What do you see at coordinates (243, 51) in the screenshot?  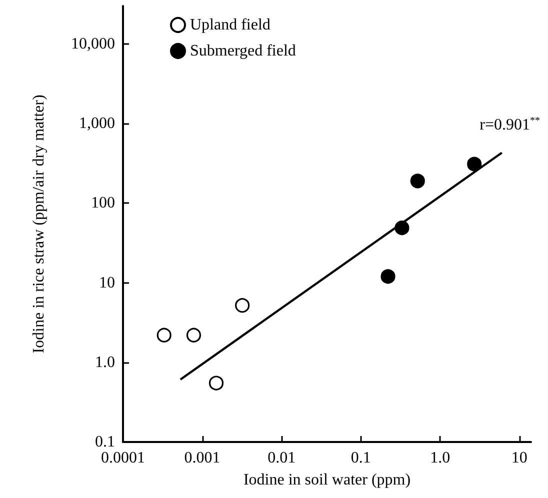 I see `legend-label: Submerged field` at bounding box center [243, 51].